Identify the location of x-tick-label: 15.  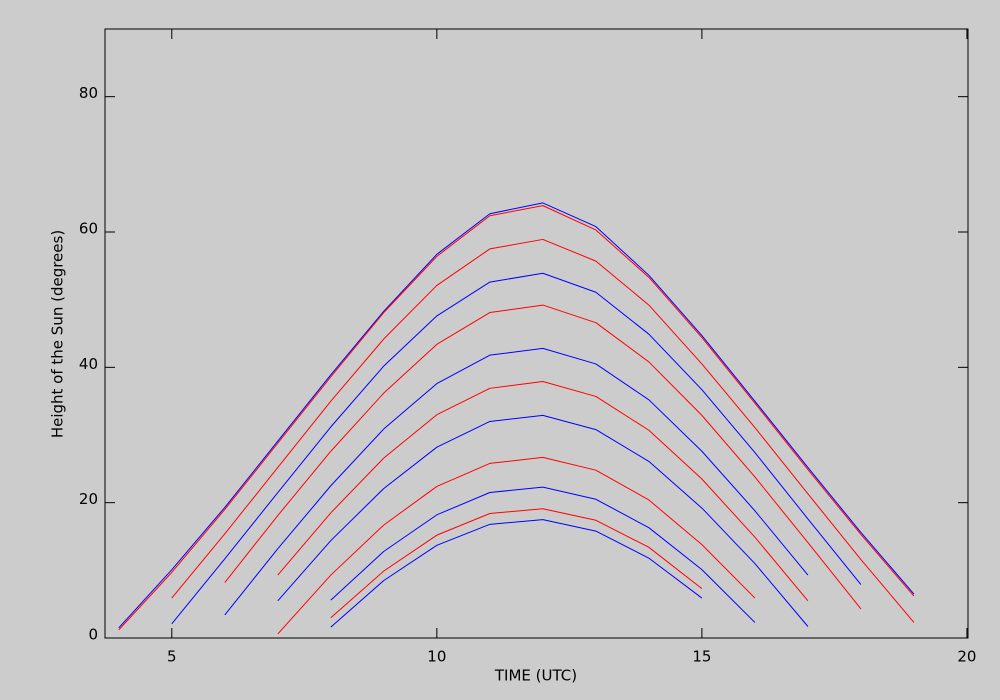
(701, 657).